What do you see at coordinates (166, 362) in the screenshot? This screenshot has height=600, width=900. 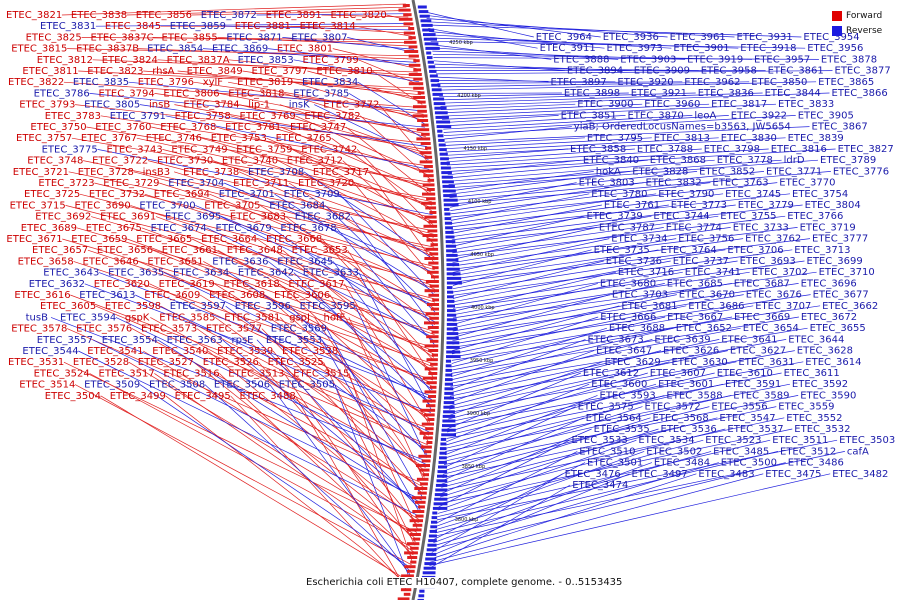 I see `feature-label-left: ETEC_3527` at bounding box center [166, 362].